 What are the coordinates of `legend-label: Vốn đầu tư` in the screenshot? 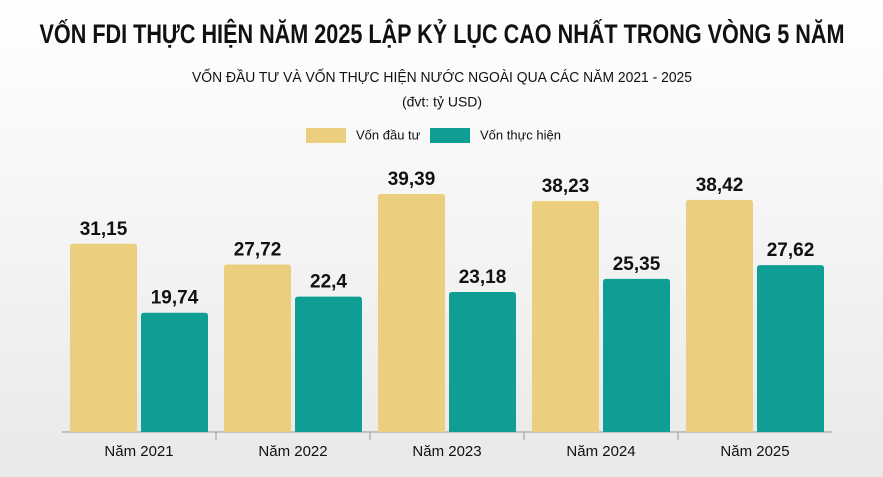 It's located at (388, 134).